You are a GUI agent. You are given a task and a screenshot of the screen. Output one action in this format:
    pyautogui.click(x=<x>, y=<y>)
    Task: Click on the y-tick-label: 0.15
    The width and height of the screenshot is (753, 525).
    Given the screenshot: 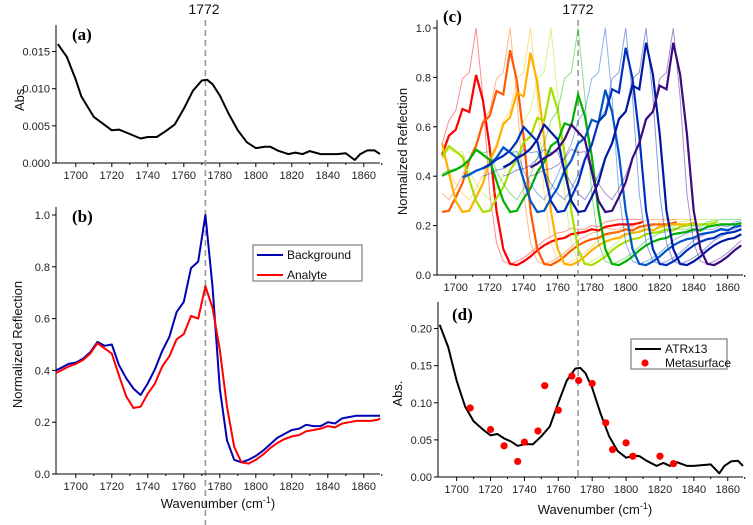 What is the action you would take?
    pyautogui.click(x=421, y=367)
    